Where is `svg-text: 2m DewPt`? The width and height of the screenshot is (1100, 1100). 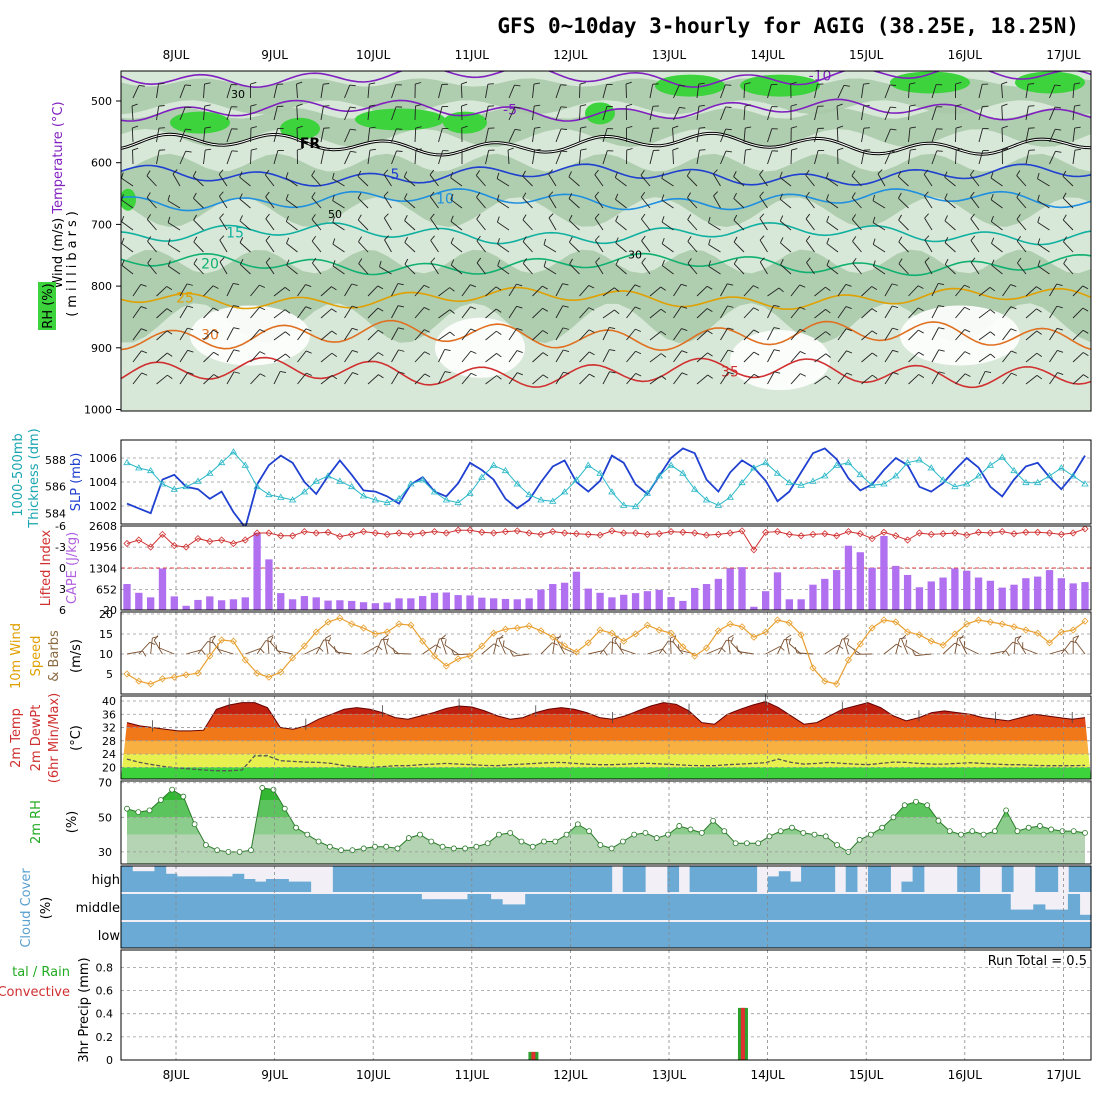
svg-text: 2m DewPt is located at coordinates (36, 738).